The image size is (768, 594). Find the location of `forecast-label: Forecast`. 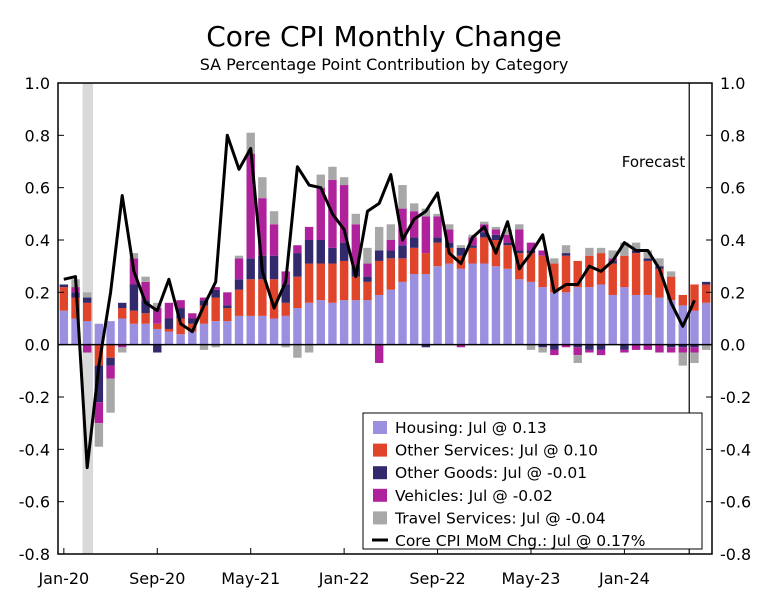

forecast-label: Forecast is located at coordinates (654, 162).